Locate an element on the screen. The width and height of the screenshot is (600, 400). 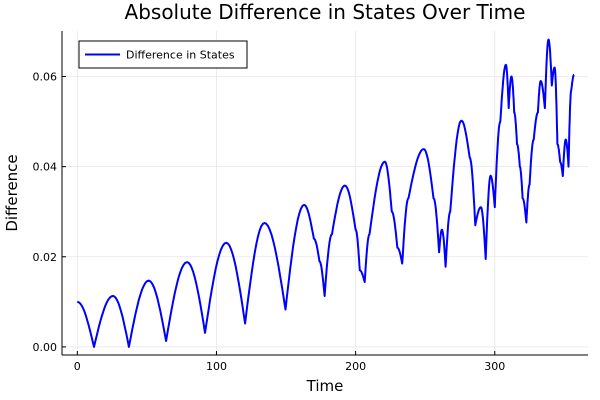
x-axis-label: Time is located at coordinates (325, 386).